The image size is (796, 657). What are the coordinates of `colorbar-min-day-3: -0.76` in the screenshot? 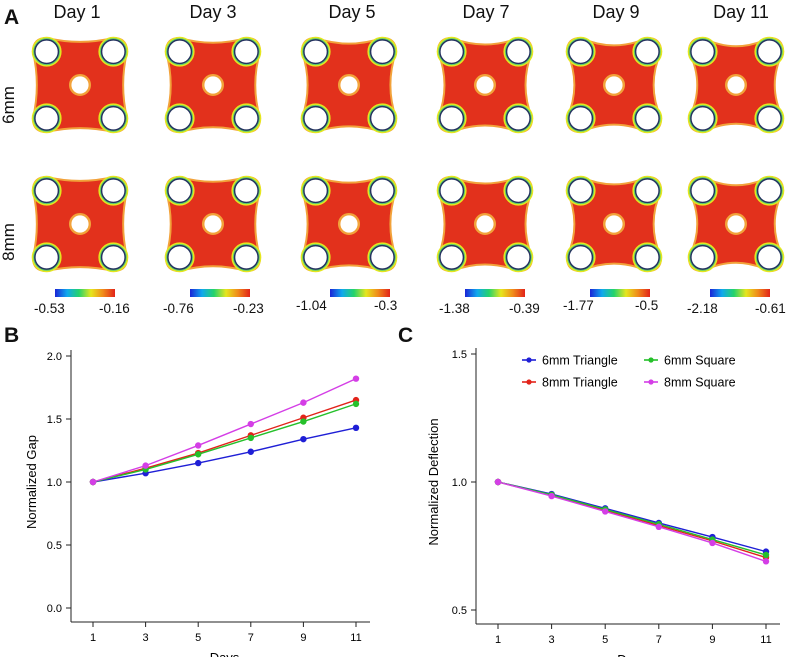 It's located at (178, 308).